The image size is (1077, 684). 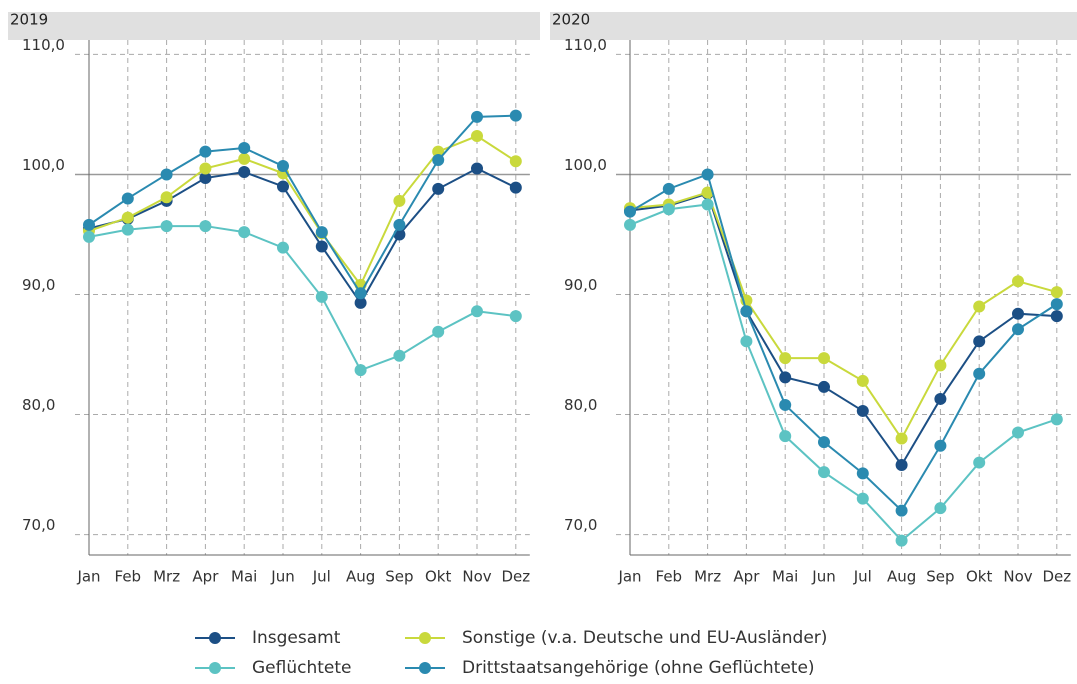 I want to click on x-tick-label: Sep, so click(x=399, y=577).